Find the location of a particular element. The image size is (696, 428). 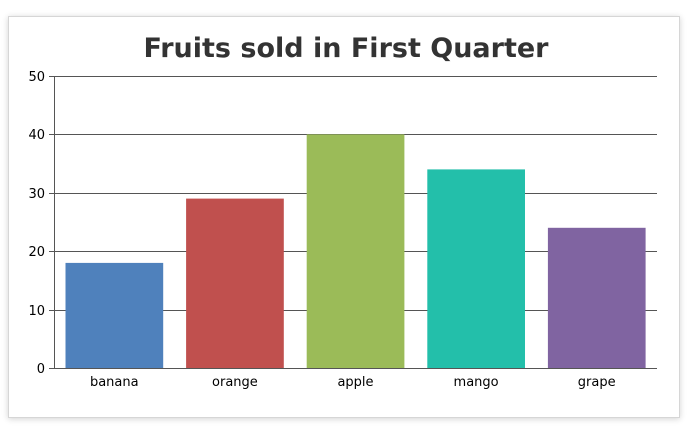

x-tick-label: orange is located at coordinates (235, 382).